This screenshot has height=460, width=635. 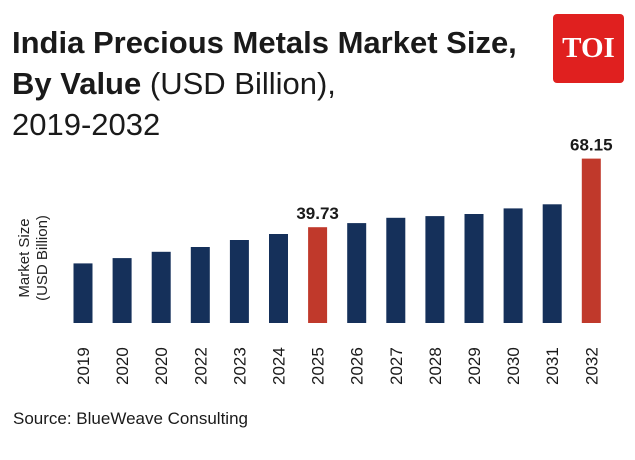 What do you see at coordinates (318, 366) in the screenshot?
I see `x-tick-label: 2025` at bounding box center [318, 366].